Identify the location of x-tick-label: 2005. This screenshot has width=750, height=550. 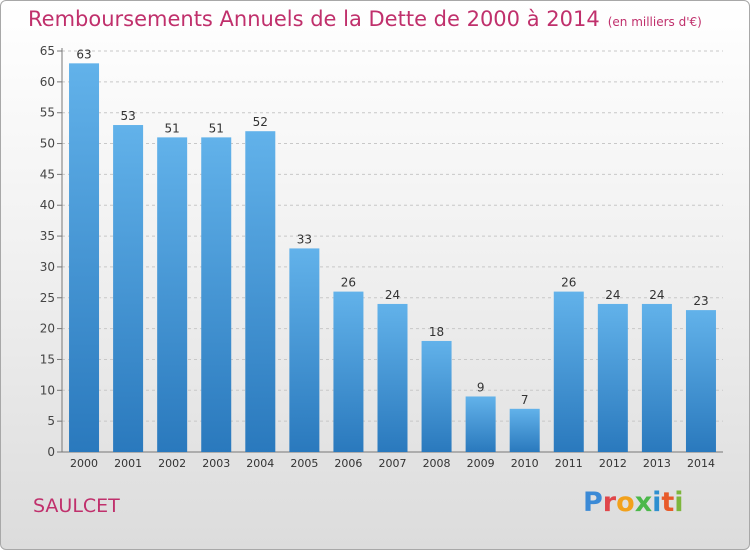
(304, 463).